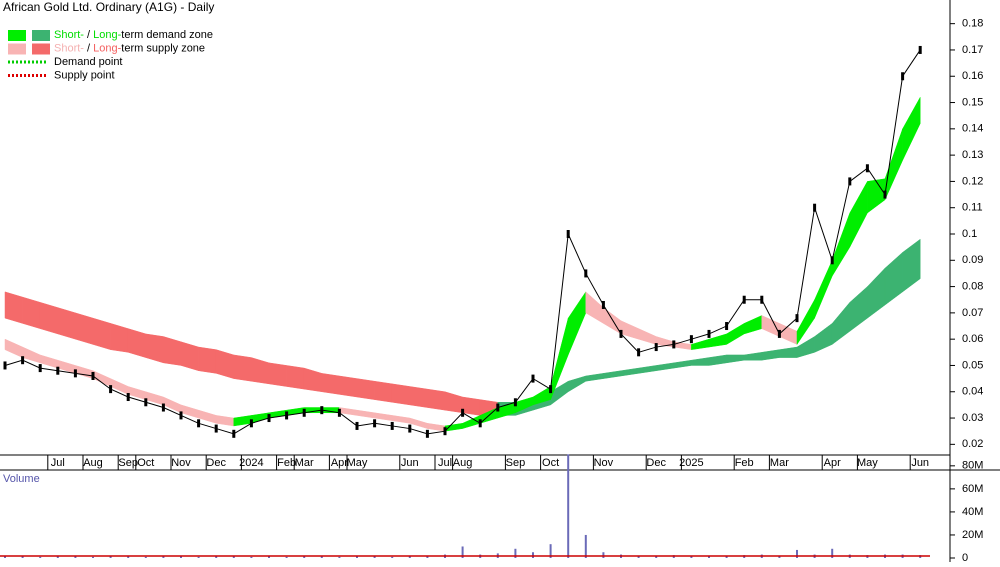 The width and height of the screenshot is (1000, 567). What do you see at coordinates (972, 102) in the screenshot?
I see `y-tick-label: 0.15` at bounding box center [972, 102].